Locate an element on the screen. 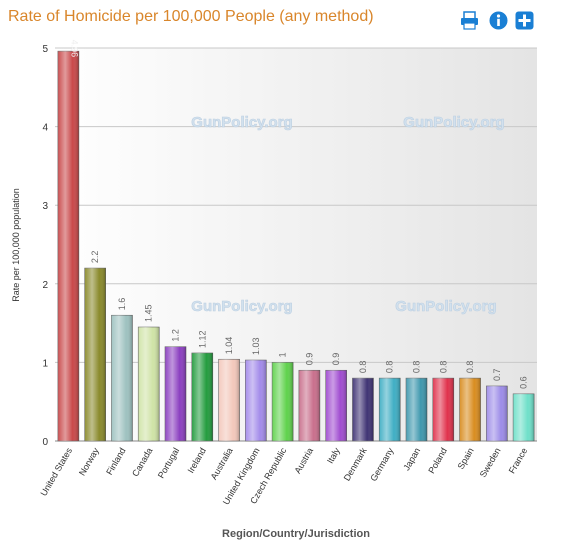 The height and width of the screenshot is (543, 561). category-label: Germany is located at coordinates (381, 464).